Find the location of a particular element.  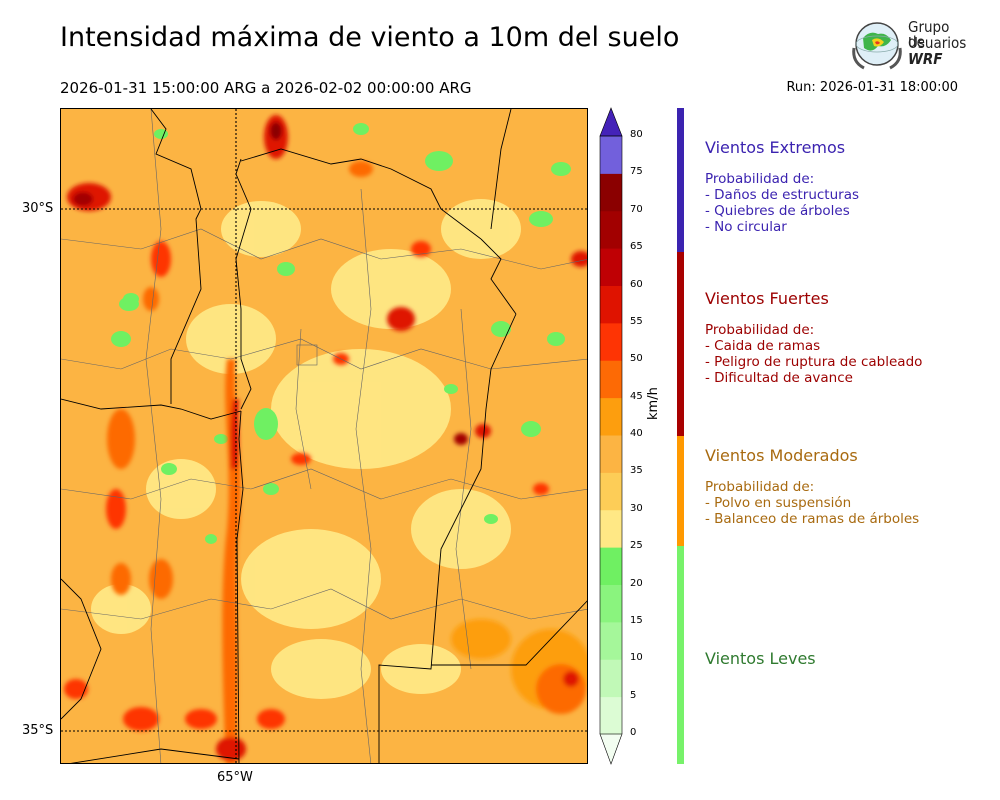

scale-light is located at coordinates (680, 655).